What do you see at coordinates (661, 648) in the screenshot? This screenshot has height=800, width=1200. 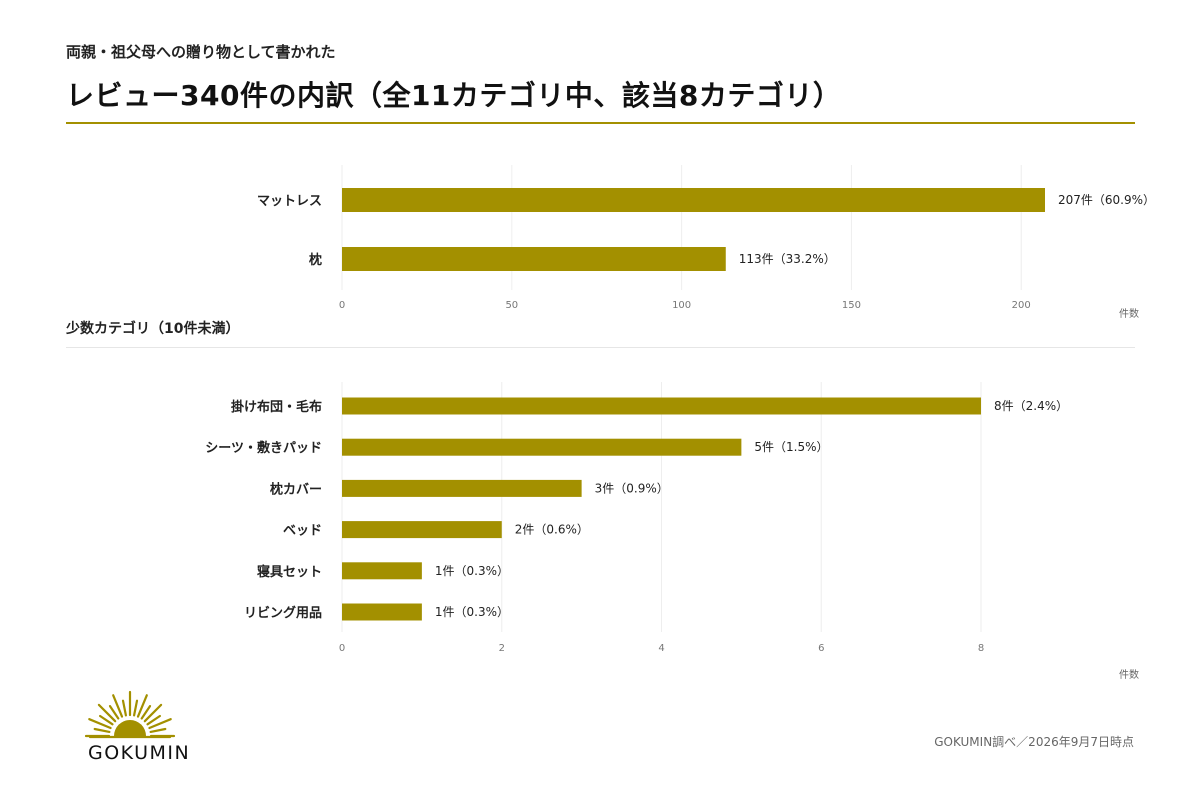 I see `x-tick-label: 4` at bounding box center [661, 648].